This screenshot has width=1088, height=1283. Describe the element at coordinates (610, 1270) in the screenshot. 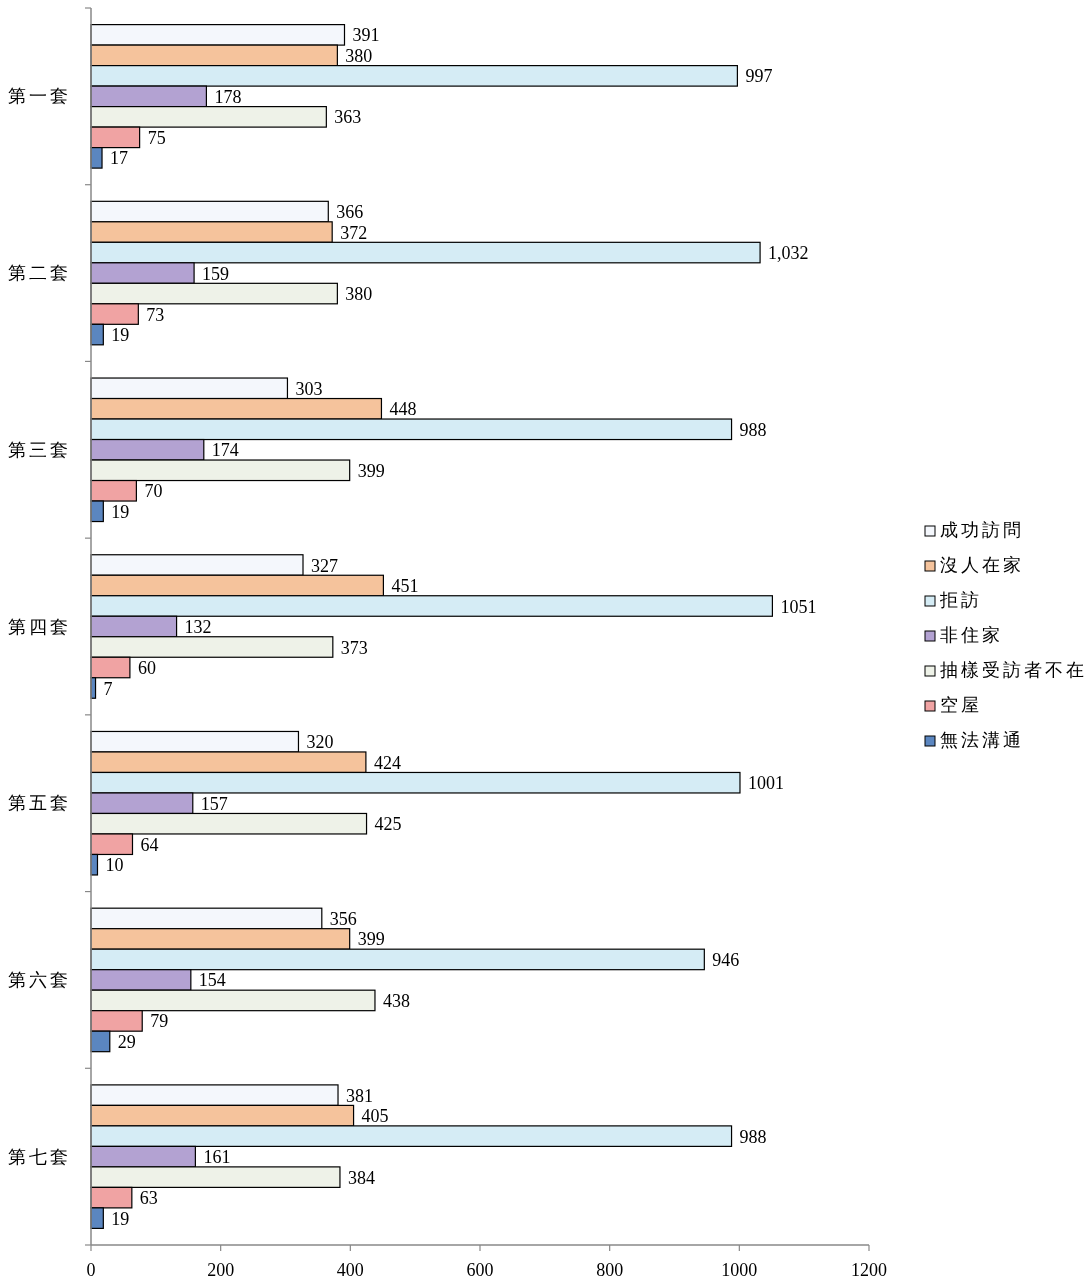

I see `x-tick-label: 800` at that location.